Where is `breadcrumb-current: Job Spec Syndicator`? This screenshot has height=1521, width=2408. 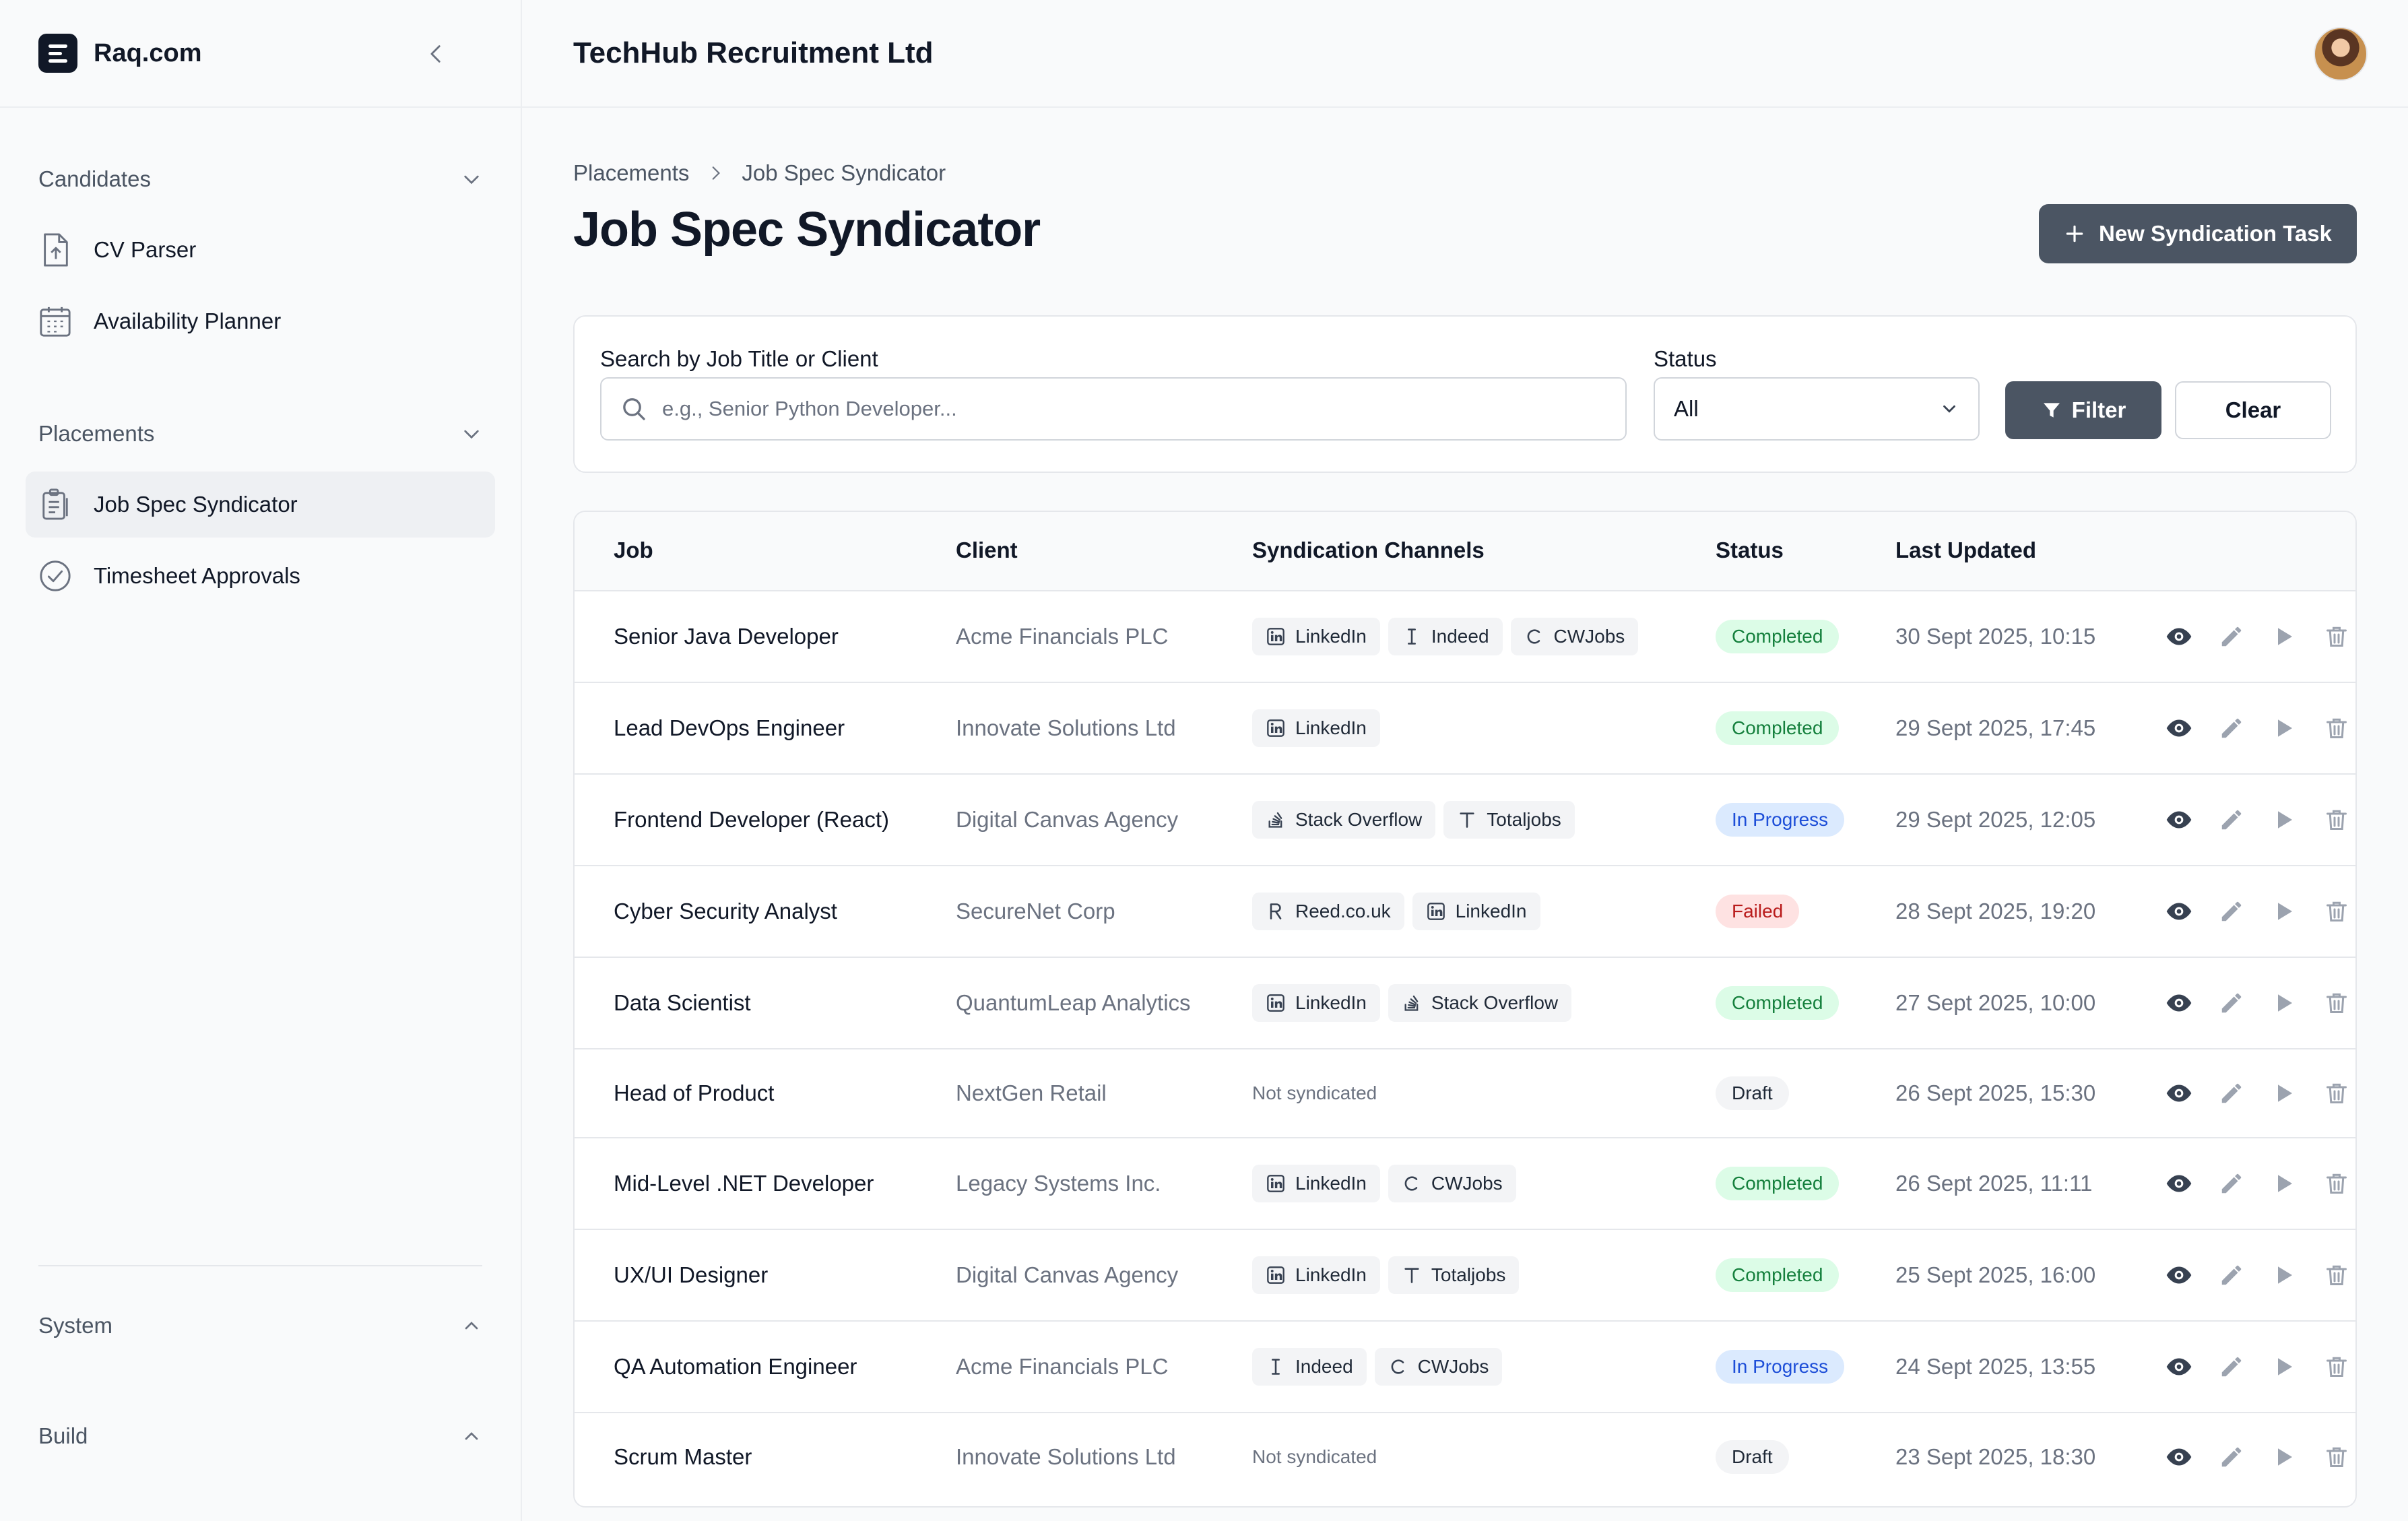 breadcrumb-current: Job Spec Syndicator is located at coordinates (844, 172).